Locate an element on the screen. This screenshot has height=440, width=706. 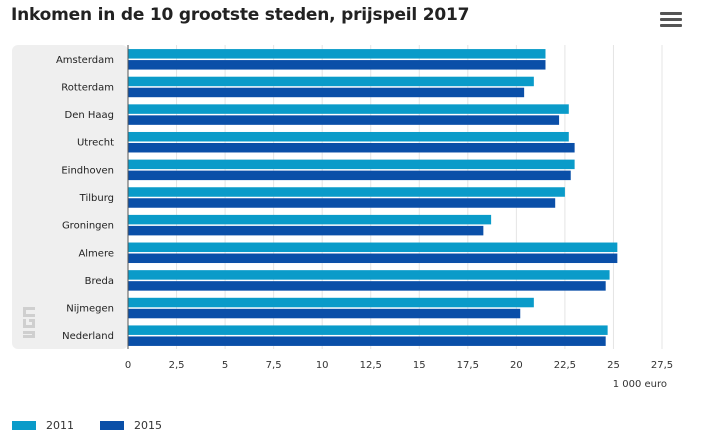
bar-2011-rotterdam is located at coordinates (331, 81).